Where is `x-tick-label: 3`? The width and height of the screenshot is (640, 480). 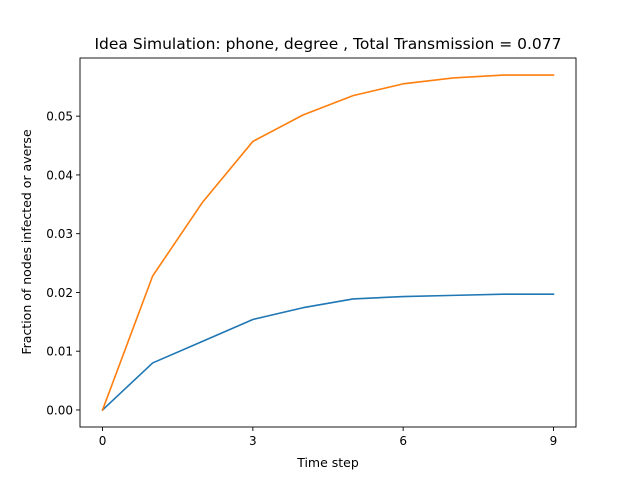 x-tick-label: 3 is located at coordinates (253, 441).